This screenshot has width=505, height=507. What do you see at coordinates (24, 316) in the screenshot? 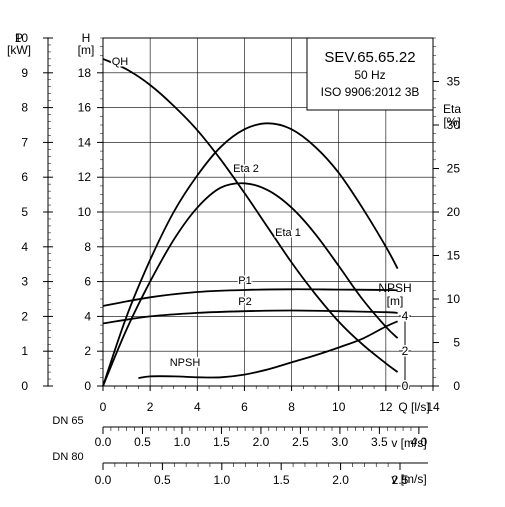
I see `power-tick-label: 2` at bounding box center [24, 316].